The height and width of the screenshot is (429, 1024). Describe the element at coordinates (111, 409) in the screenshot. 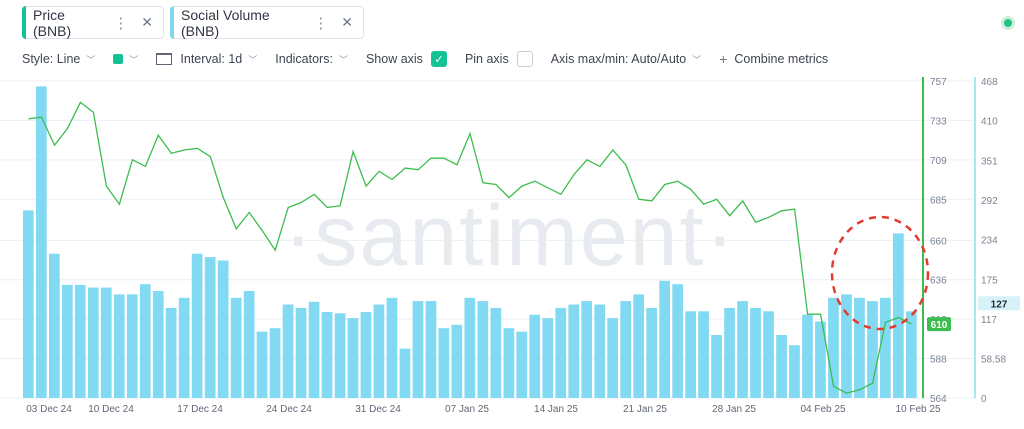

I see `x-tick-label: 10 Dec 24` at that location.